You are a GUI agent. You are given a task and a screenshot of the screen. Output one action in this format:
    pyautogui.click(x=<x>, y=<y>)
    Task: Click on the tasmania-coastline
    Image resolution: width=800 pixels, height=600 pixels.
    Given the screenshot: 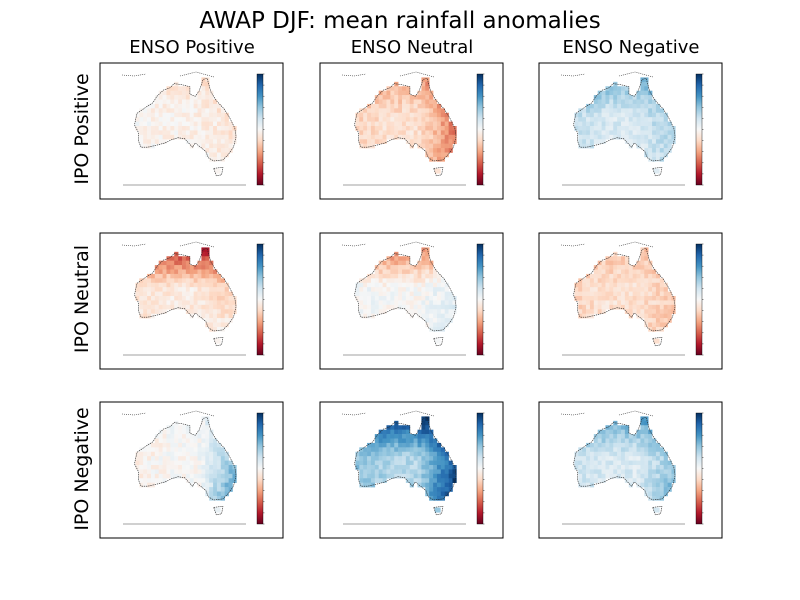 What is the action you would take?
    pyautogui.click(x=218, y=171)
    